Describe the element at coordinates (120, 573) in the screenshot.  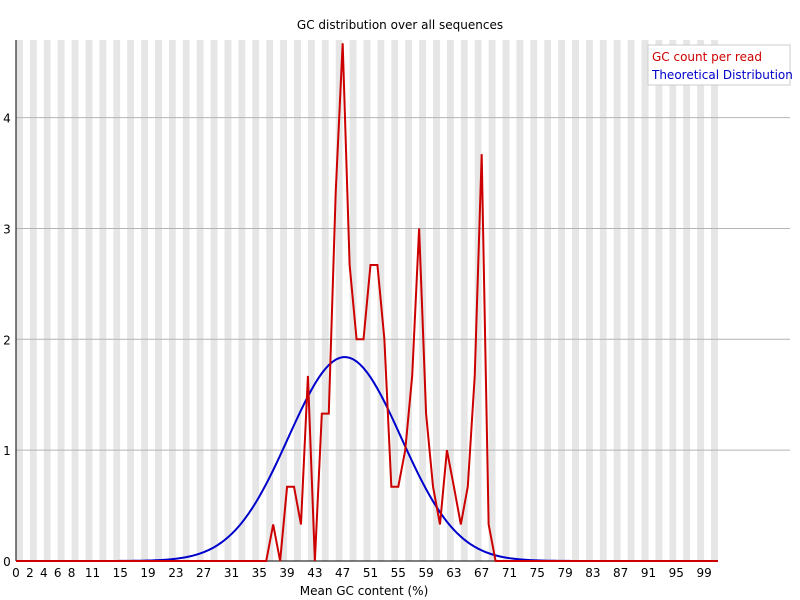
I see `x-tick-label: 15` at that location.